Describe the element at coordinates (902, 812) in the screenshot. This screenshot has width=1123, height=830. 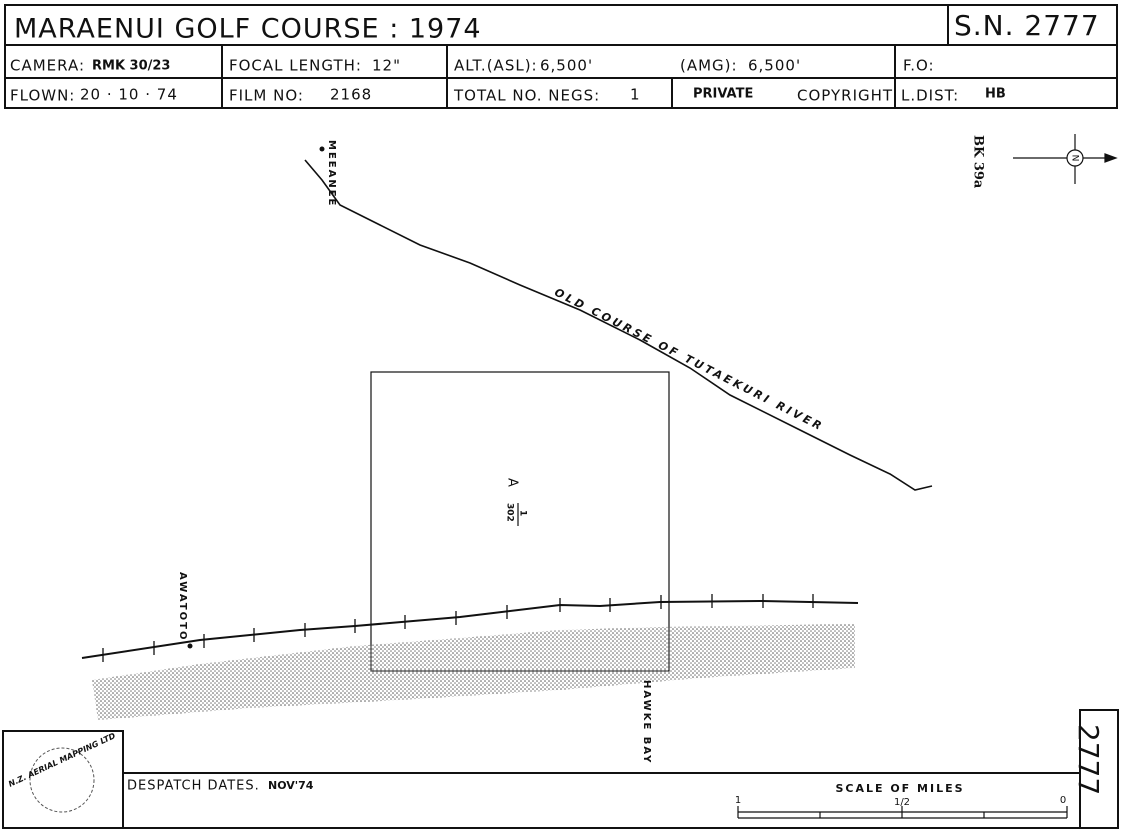
I see `scale-bar` at that location.